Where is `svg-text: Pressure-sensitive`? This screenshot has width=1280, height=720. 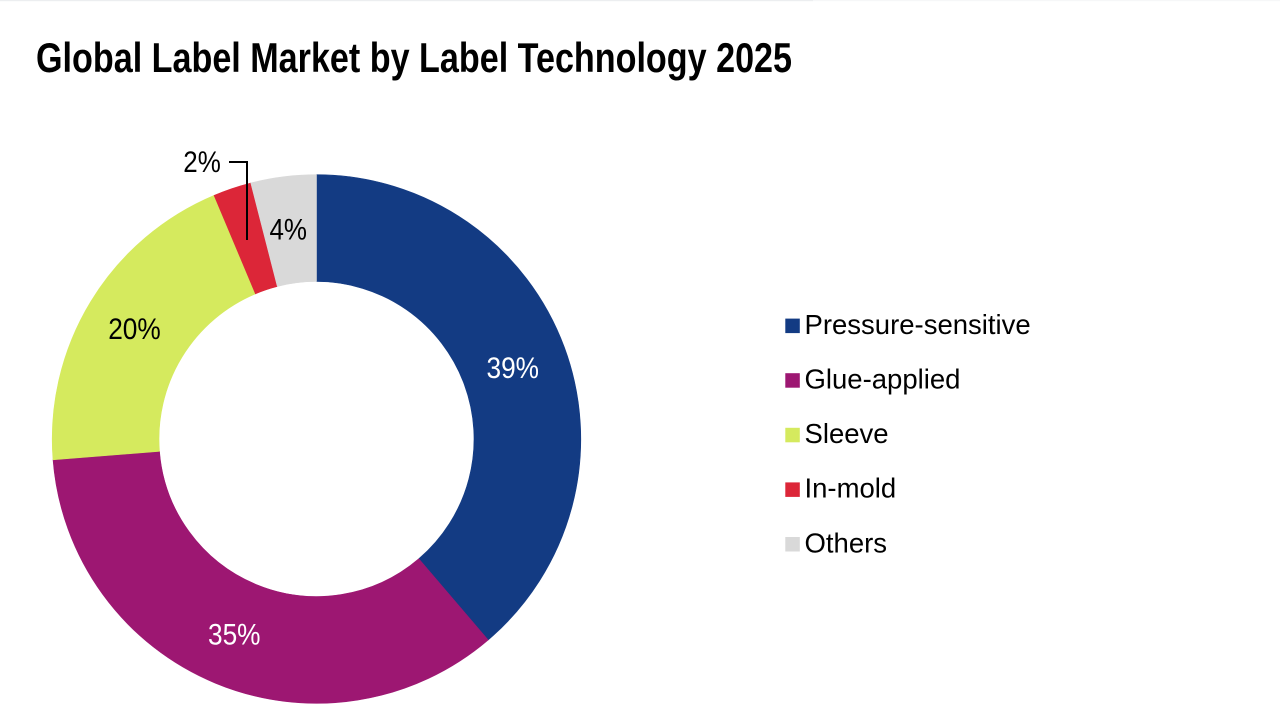
svg-text: Pressure-sensitive is located at coordinates (918, 324).